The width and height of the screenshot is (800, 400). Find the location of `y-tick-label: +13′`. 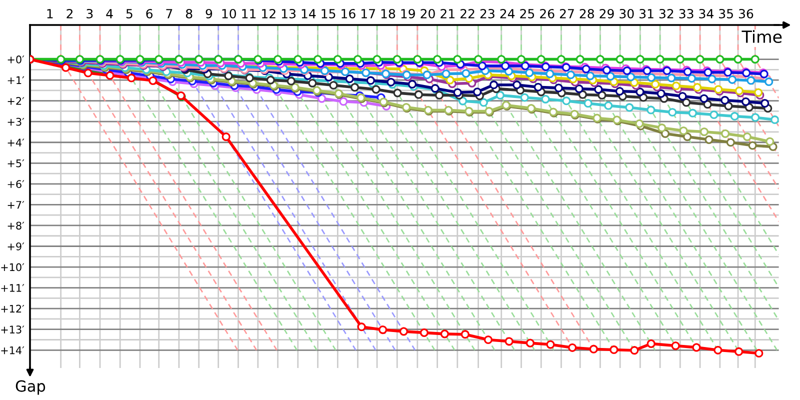

y-tick-label: +13′ is located at coordinates (12, 330).